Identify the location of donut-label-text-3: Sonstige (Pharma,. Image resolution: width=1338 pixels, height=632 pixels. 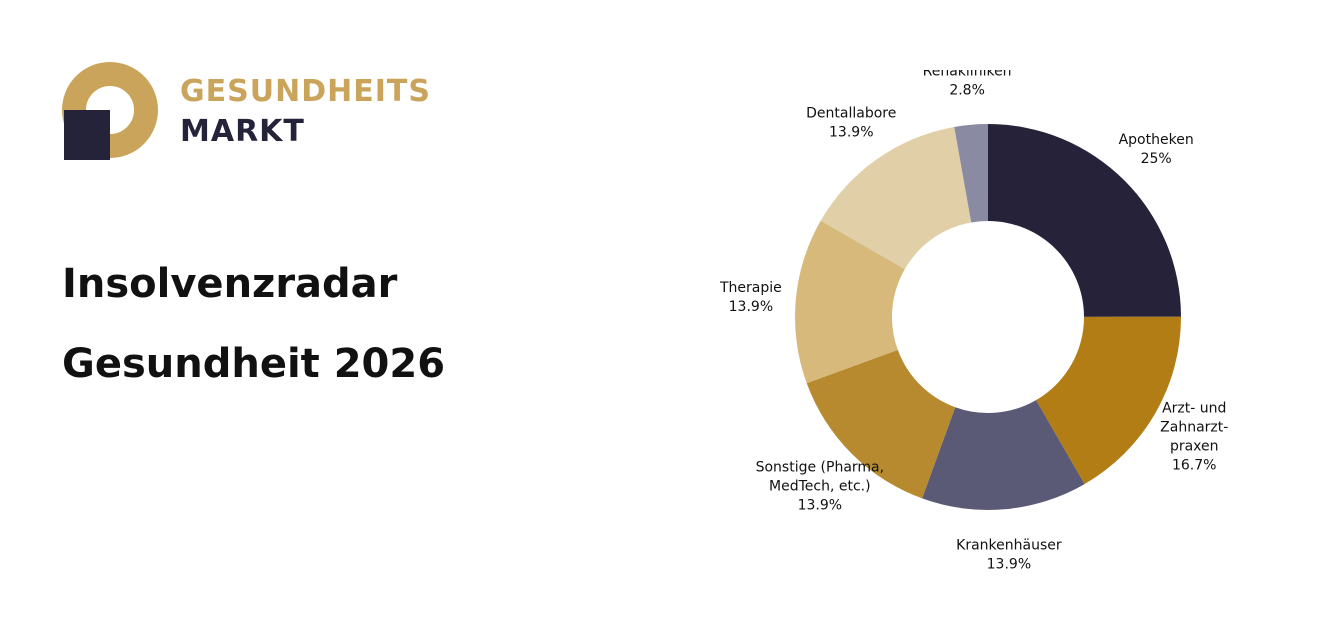
(820, 467).